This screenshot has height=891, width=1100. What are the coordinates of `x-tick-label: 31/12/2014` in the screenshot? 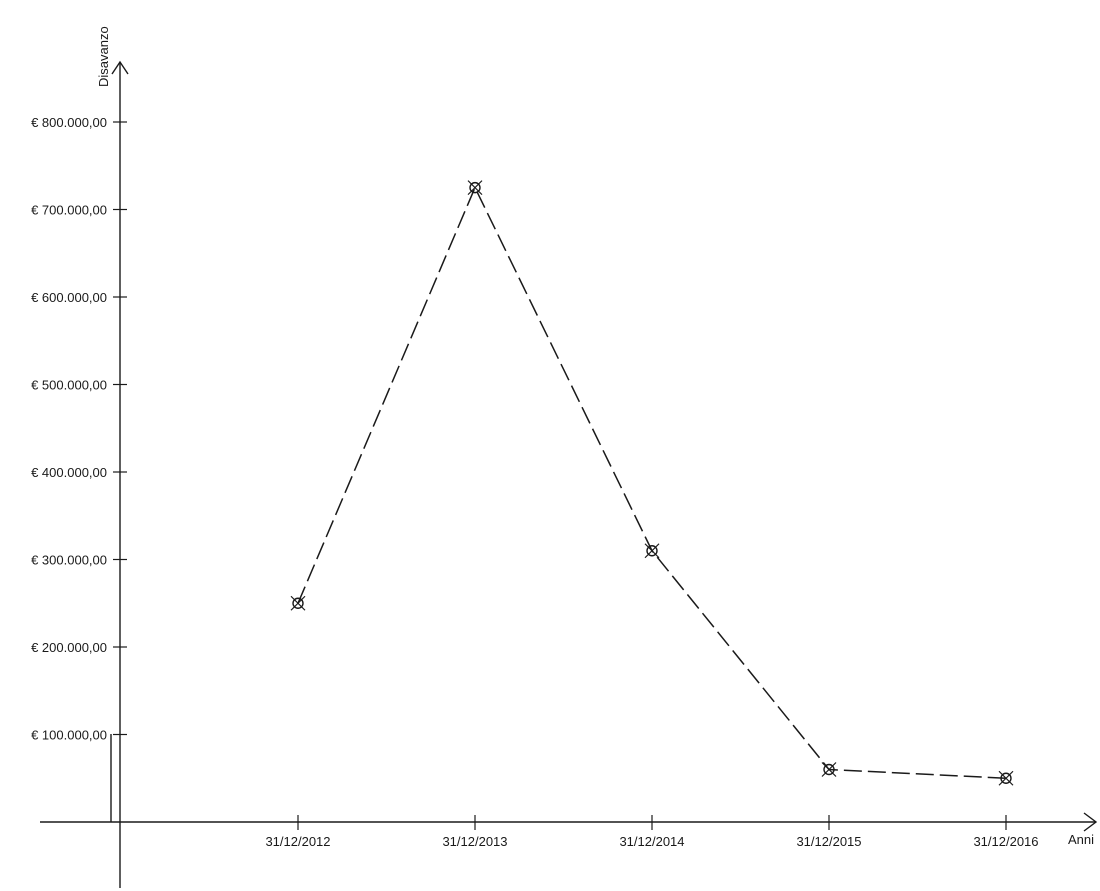 It's located at (651, 841).